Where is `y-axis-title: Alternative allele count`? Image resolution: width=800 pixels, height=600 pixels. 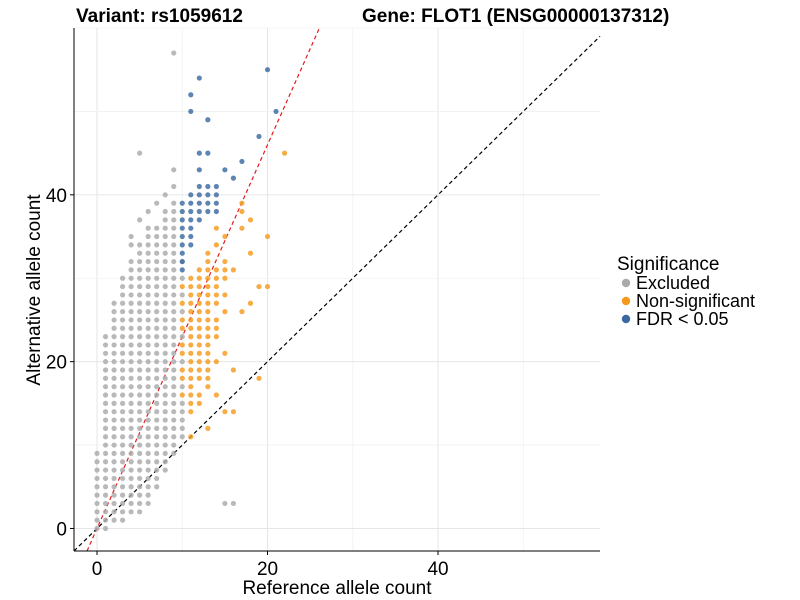 y-axis-title: Alternative allele count is located at coordinates (34, 290).